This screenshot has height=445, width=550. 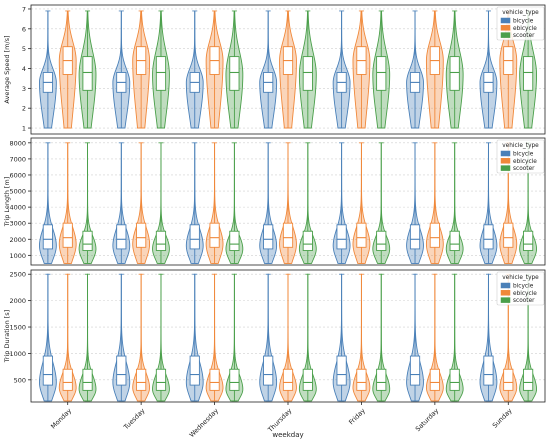 What do you see at coordinates (17, 192) in the screenshot?
I see `y-tick-label: 5000` at bounding box center [17, 192].